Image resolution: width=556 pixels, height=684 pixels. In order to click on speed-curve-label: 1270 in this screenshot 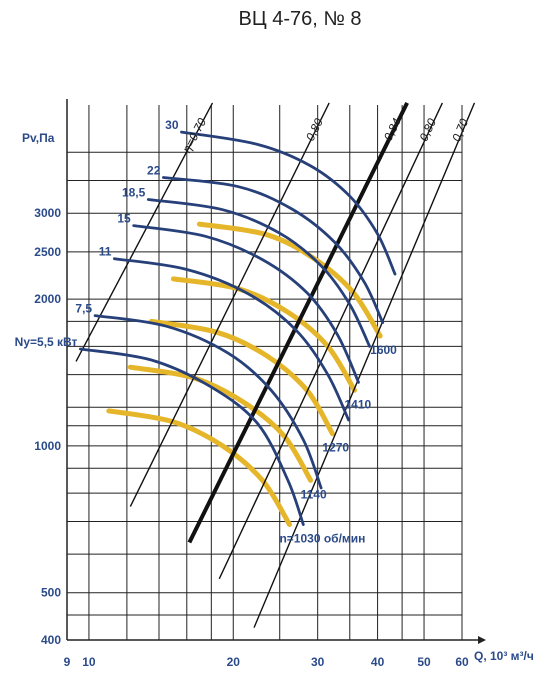, I will do `click(335, 448)`.